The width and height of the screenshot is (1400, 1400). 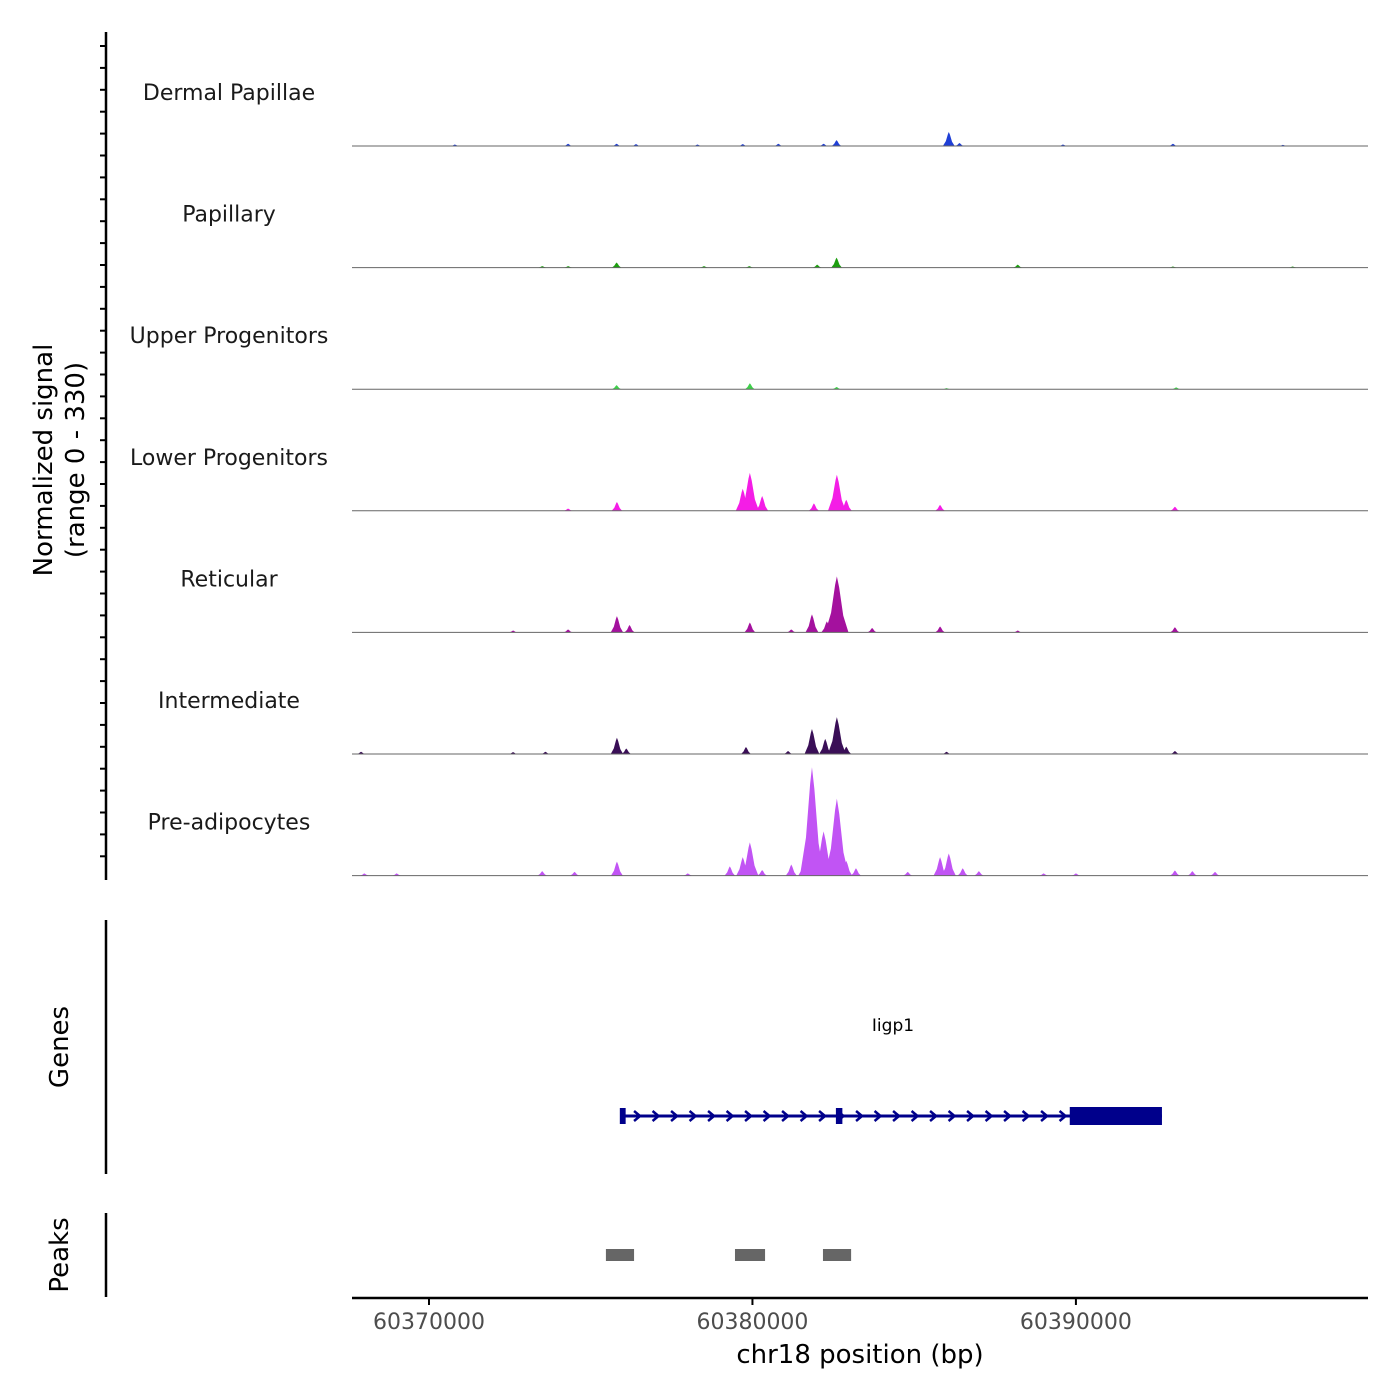 I want to click on track-label: Lower Progenitors, so click(x=229, y=458).